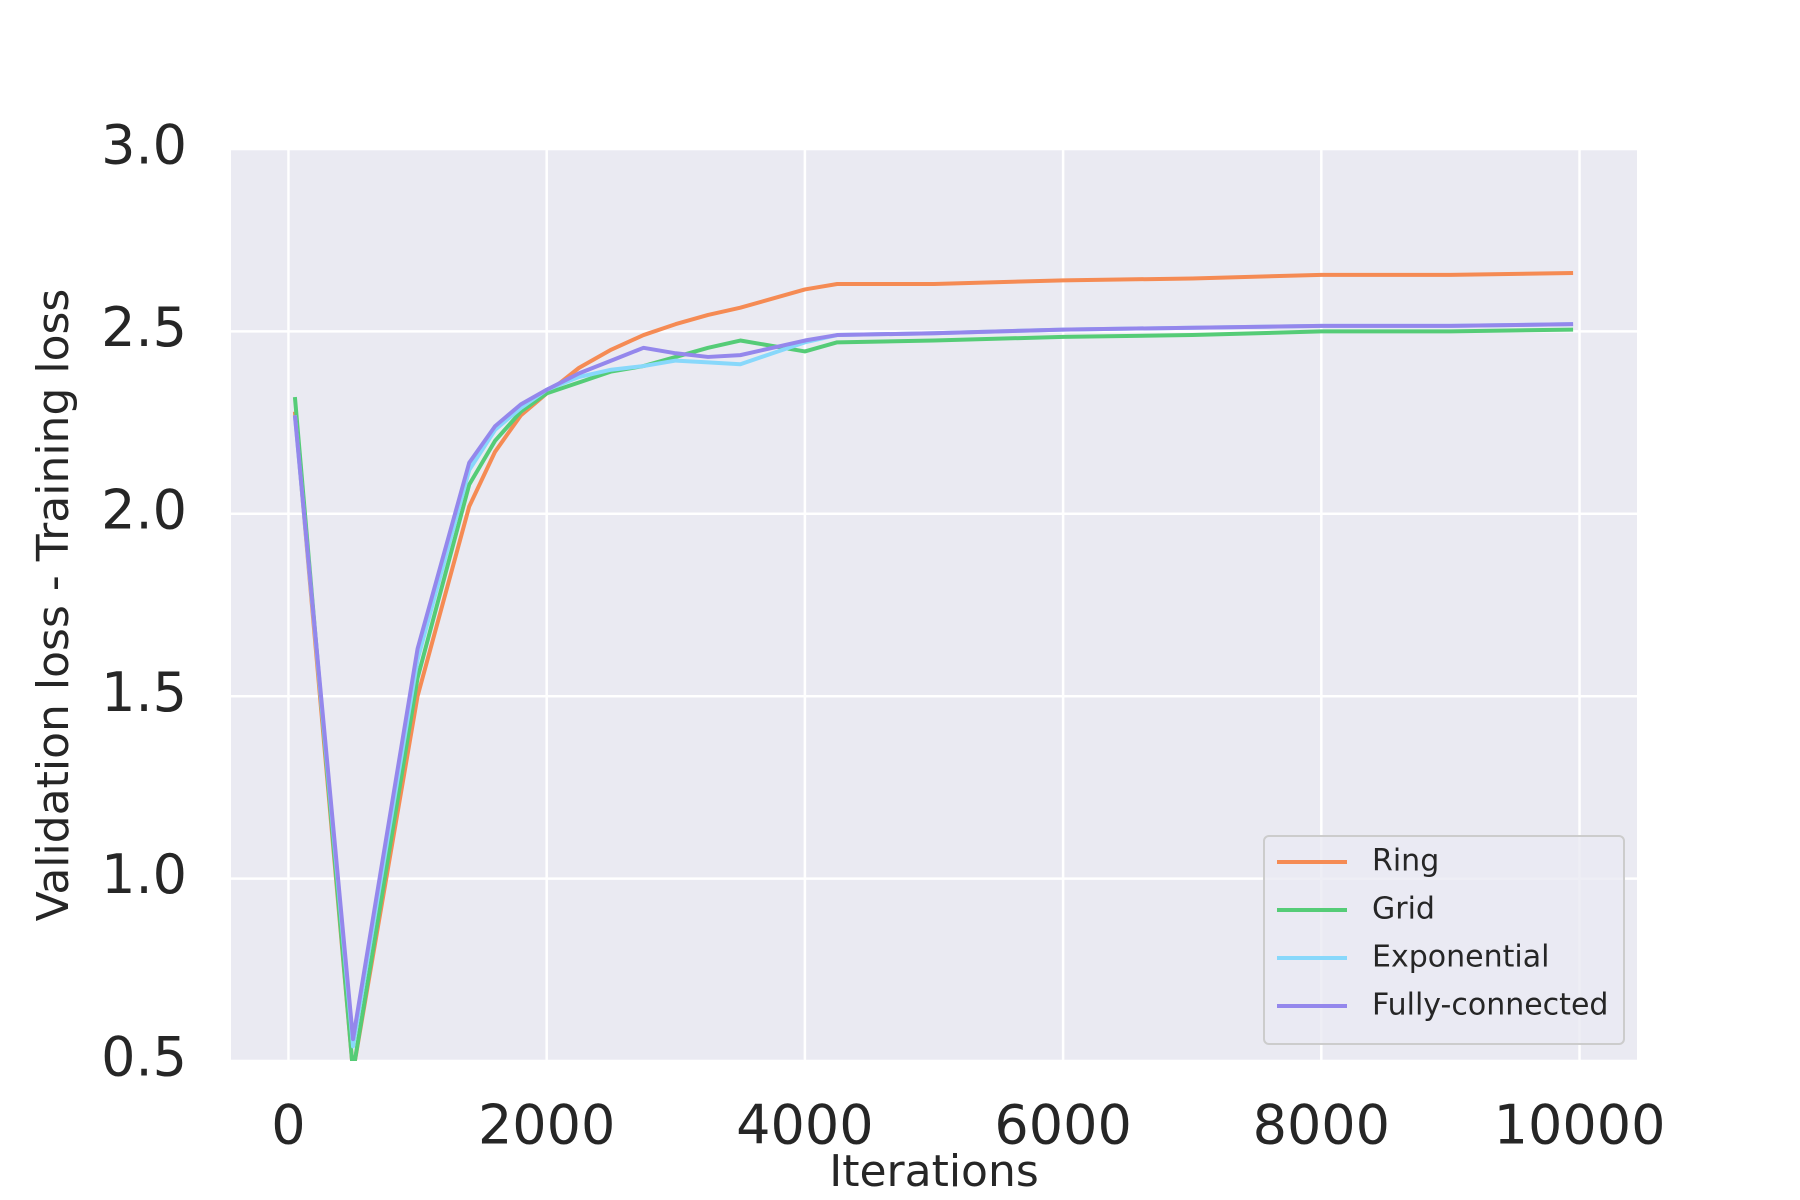 This screenshot has width=1800, height=1200. I want to click on y-tick-label: 3.0, so click(144, 145).